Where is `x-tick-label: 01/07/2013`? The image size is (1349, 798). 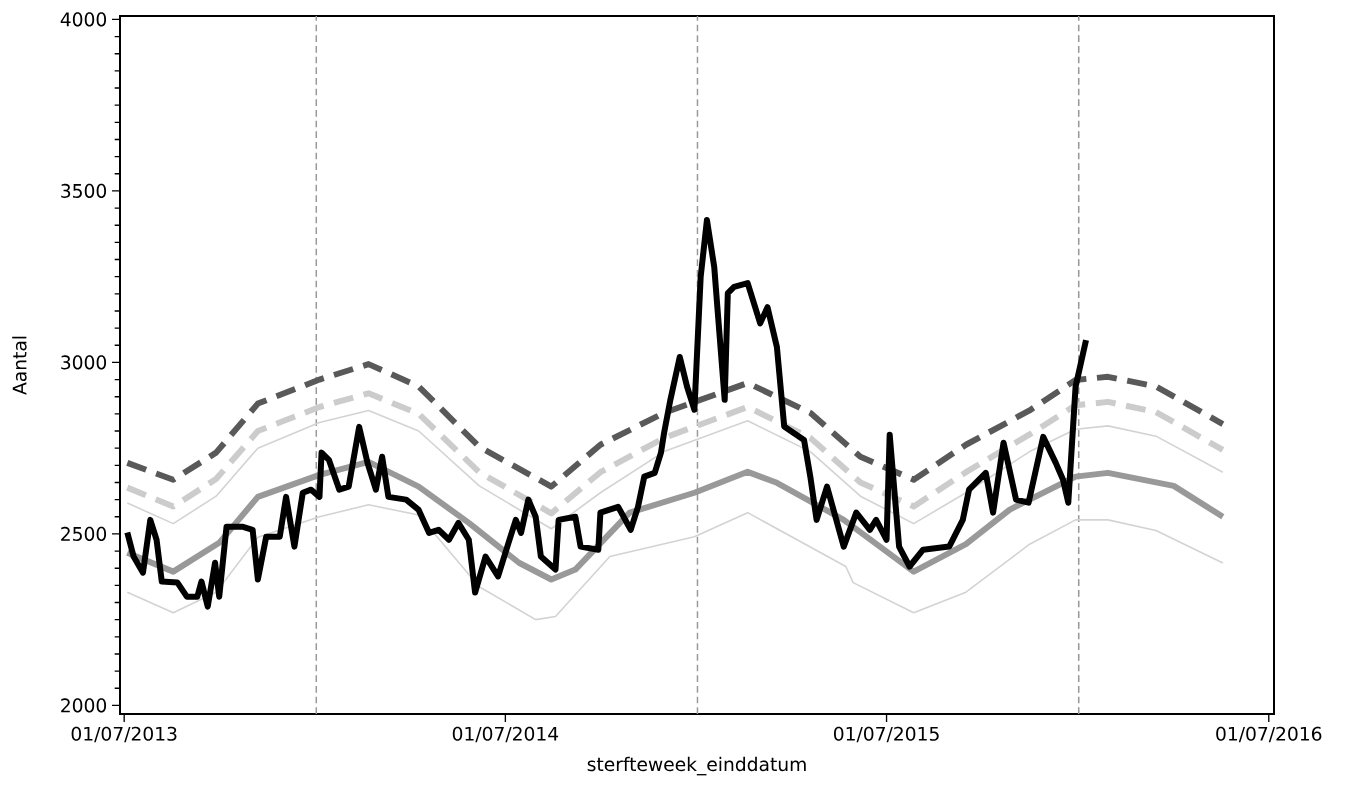 x-tick-label: 01/07/2013 is located at coordinates (124, 734).